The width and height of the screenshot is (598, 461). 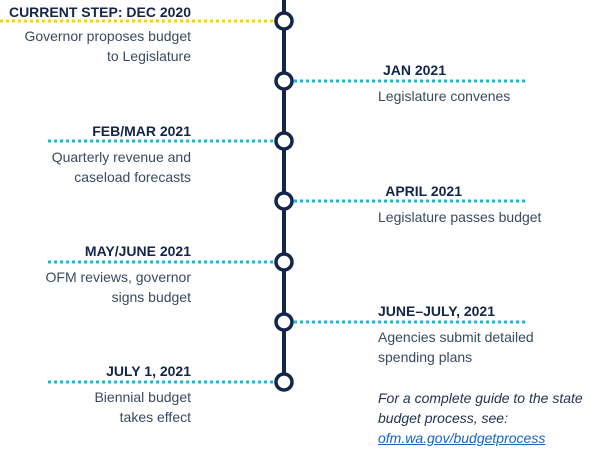 What do you see at coordinates (121, 157) in the screenshot?
I see `event-description-line: Quarterly revenue and` at bounding box center [121, 157].